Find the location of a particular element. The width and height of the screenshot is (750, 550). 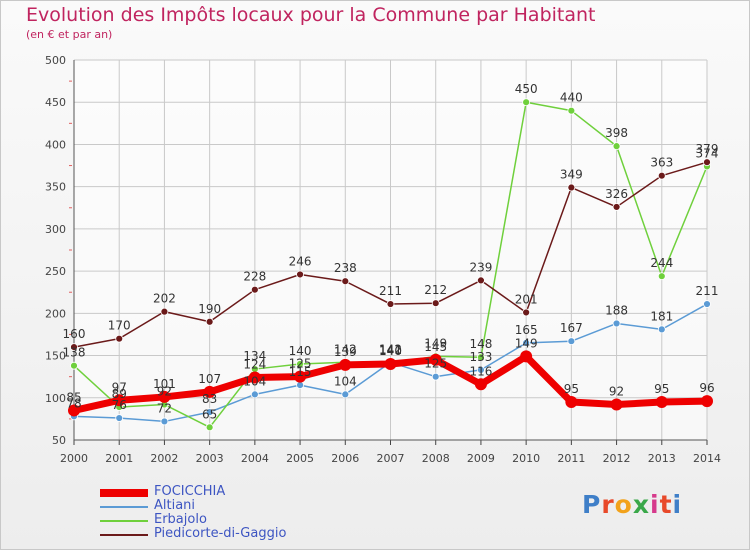

data-label: 188 is located at coordinates (616, 310).